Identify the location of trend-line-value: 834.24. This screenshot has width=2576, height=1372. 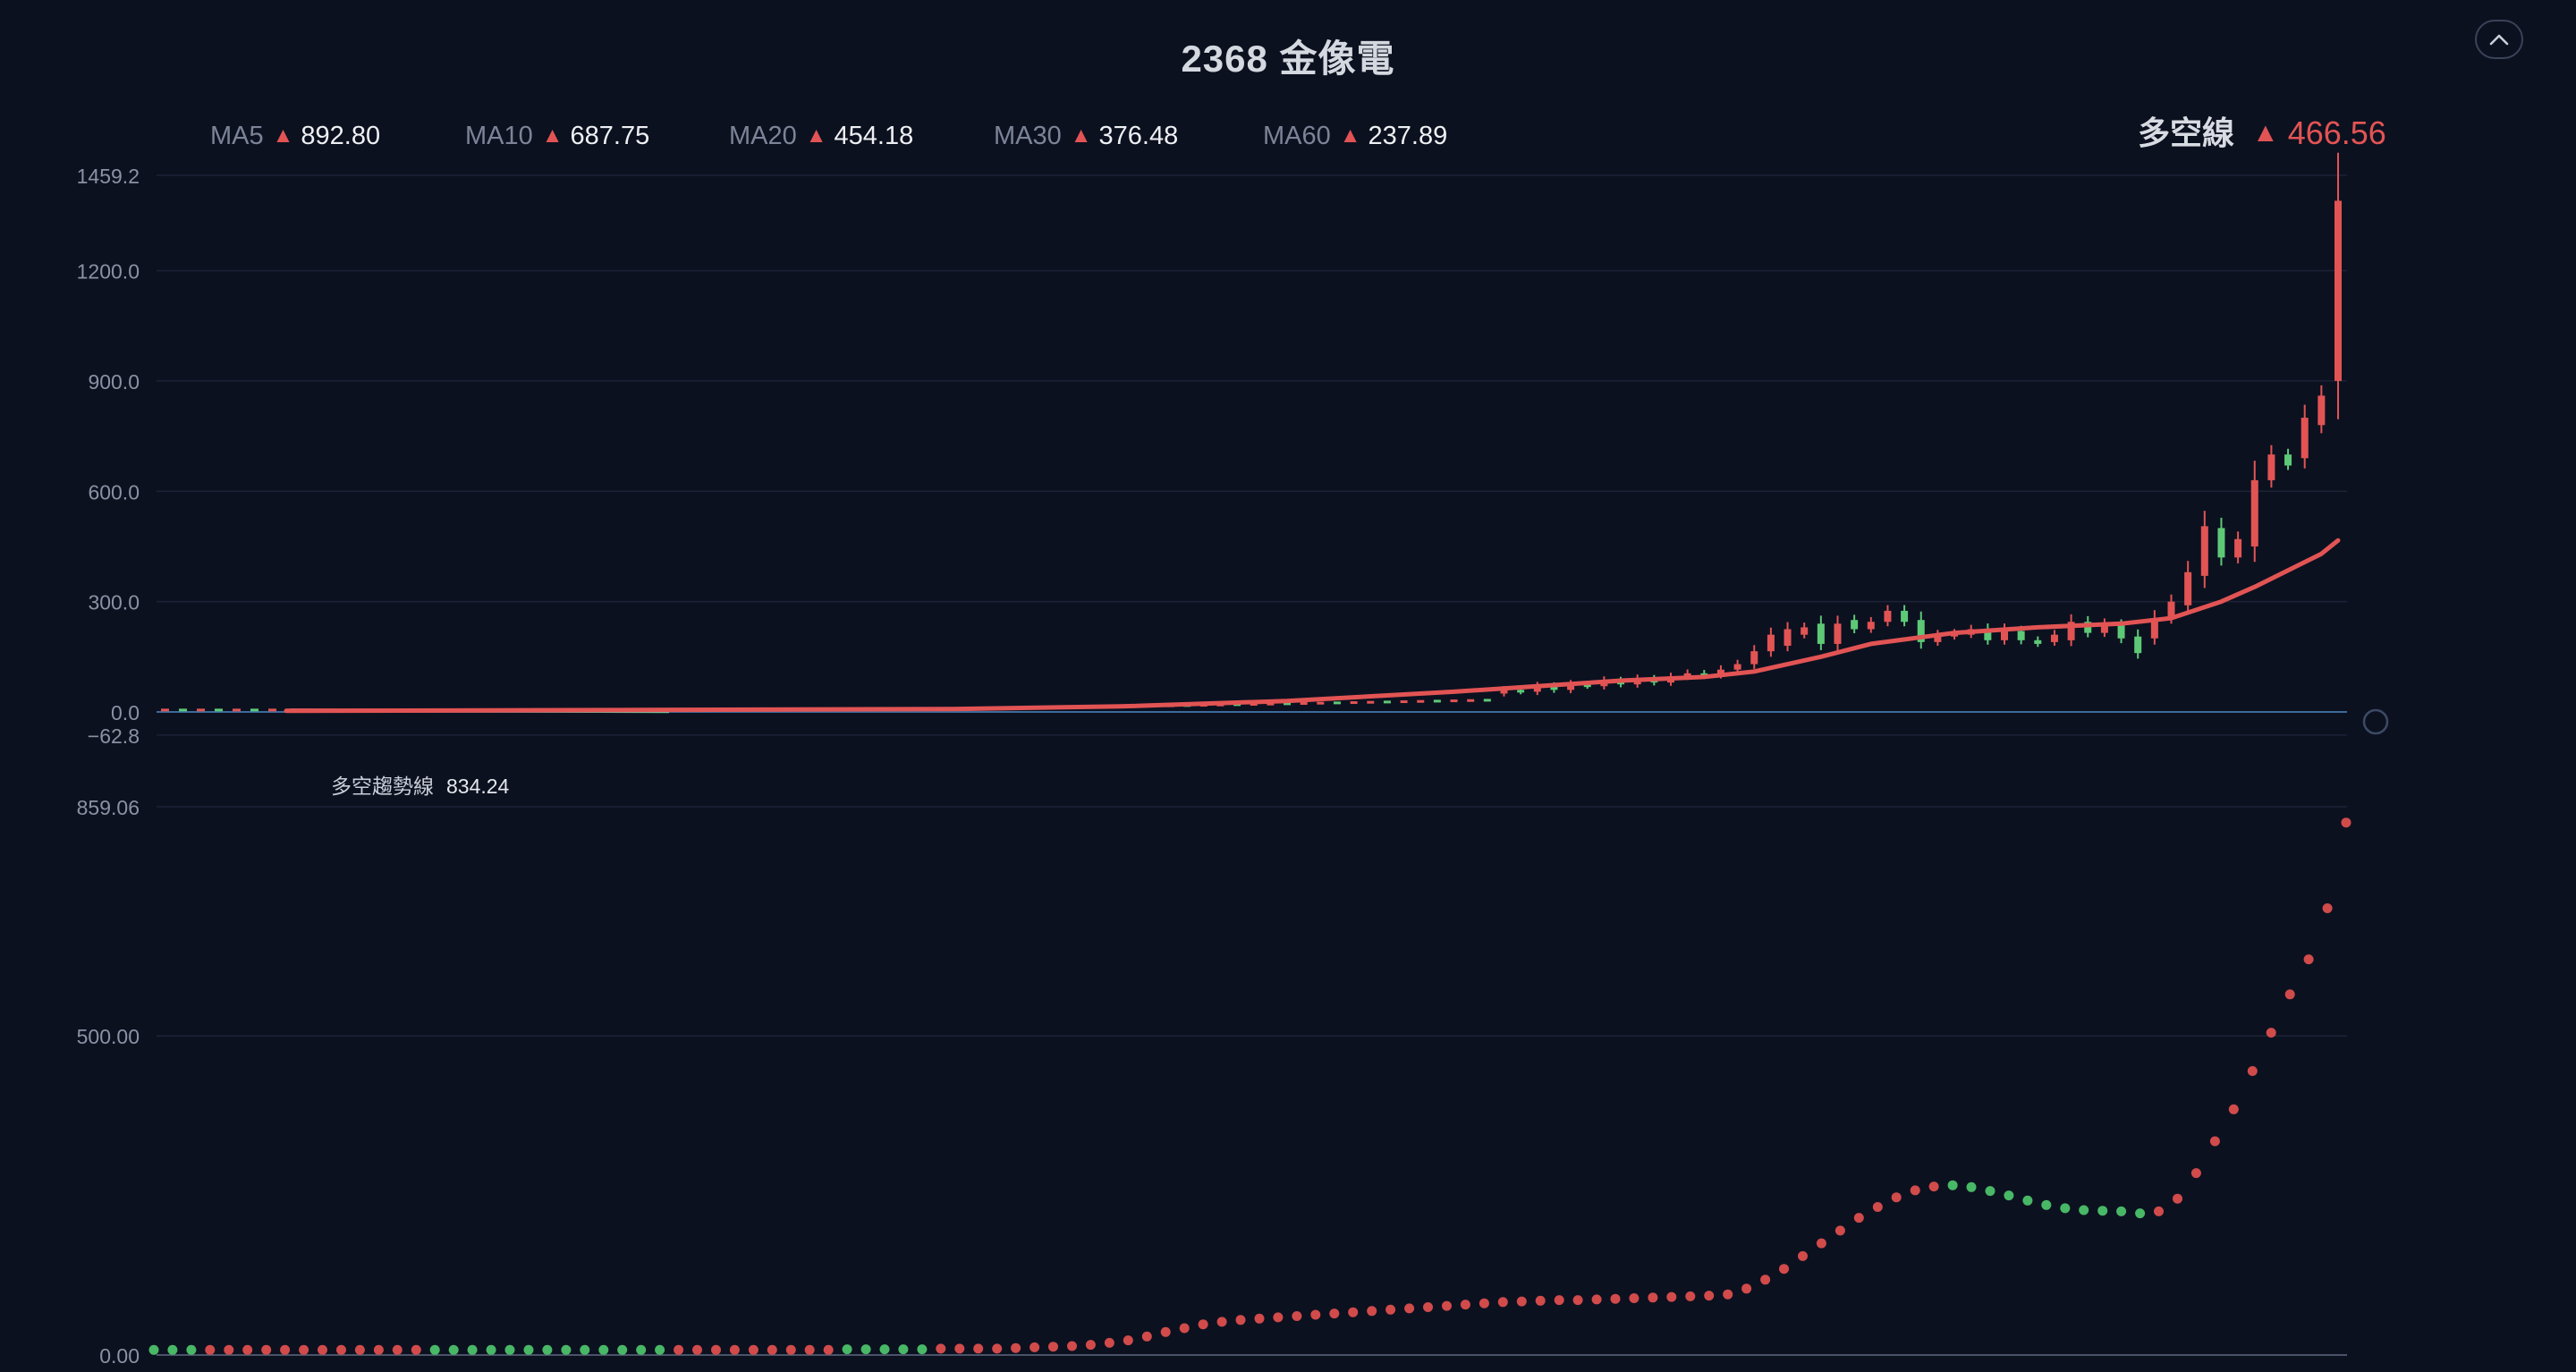
(478, 786).